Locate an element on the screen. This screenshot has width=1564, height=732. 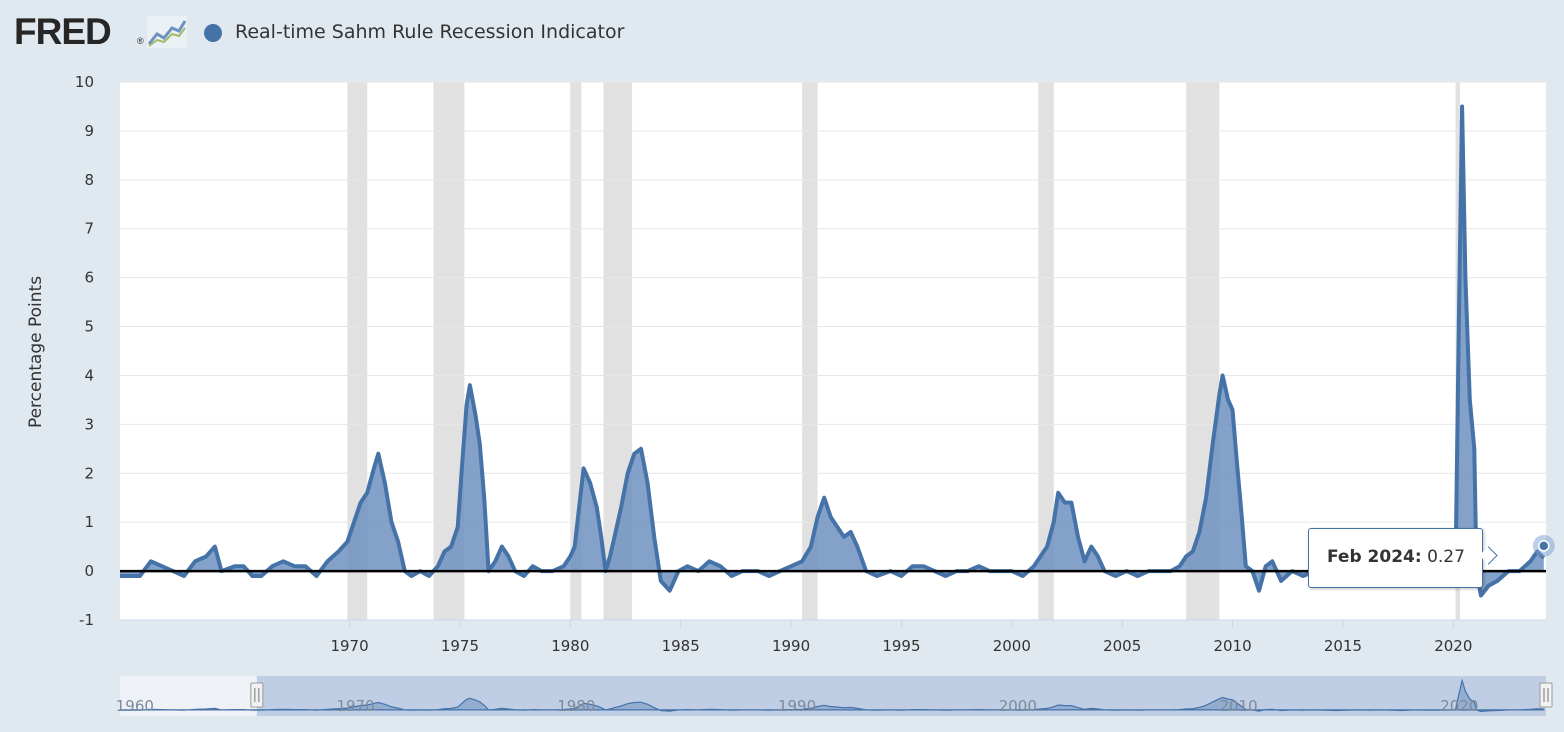
chart-line-icon is located at coordinates (167, 32).